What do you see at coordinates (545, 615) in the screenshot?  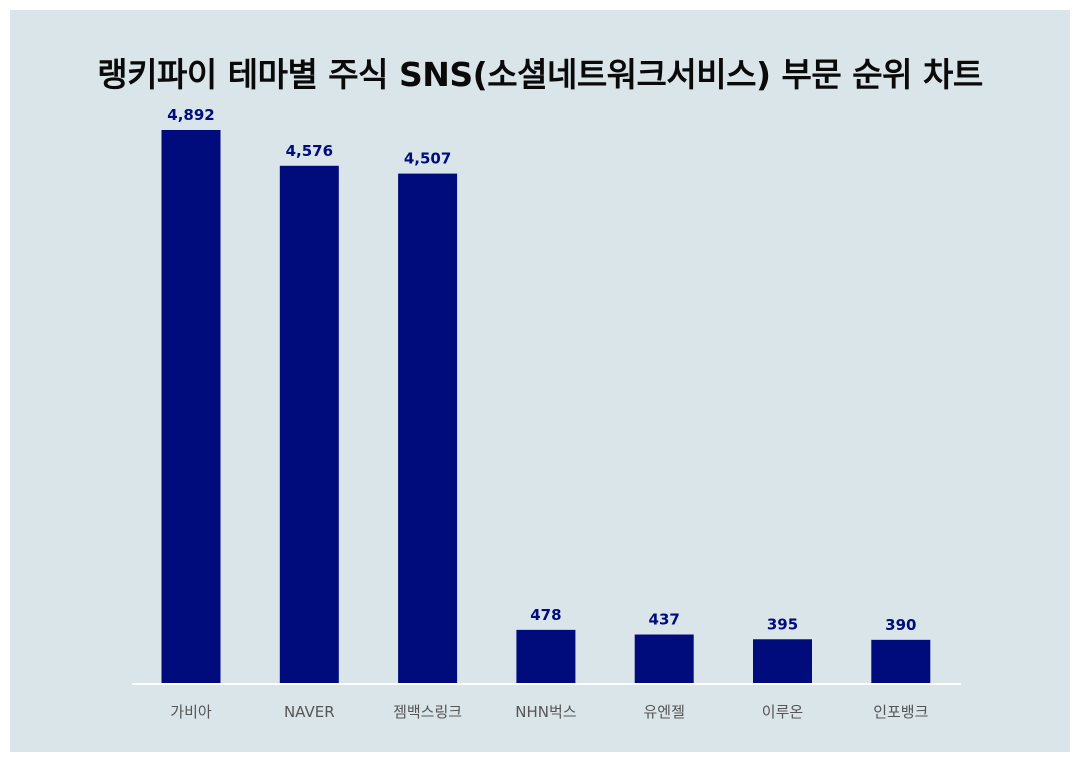 I see `value-label-4: 478` at bounding box center [545, 615].